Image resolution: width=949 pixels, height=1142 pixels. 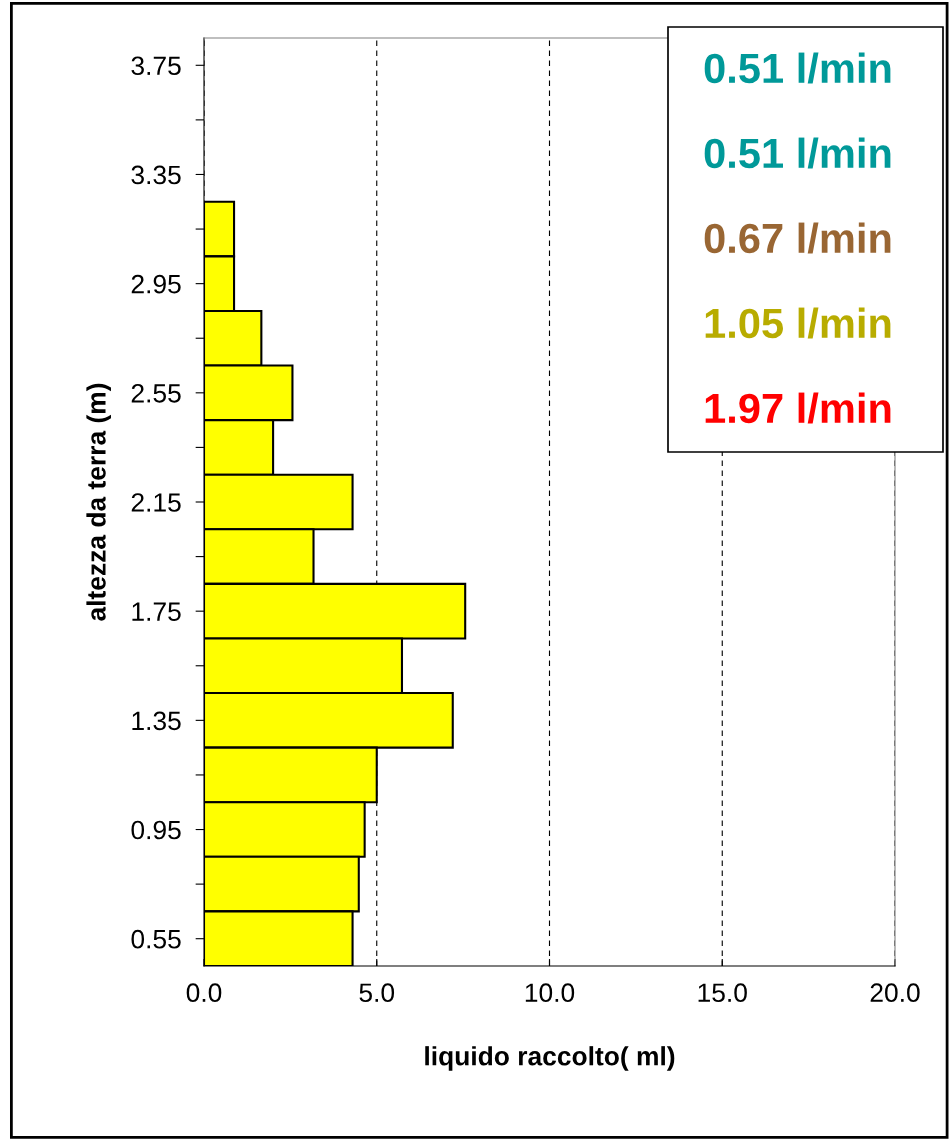 What do you see at coordinates (722, 993) in the screenshot?
I see `x-tick-label: 15.0` at bounding box center [722, 993].